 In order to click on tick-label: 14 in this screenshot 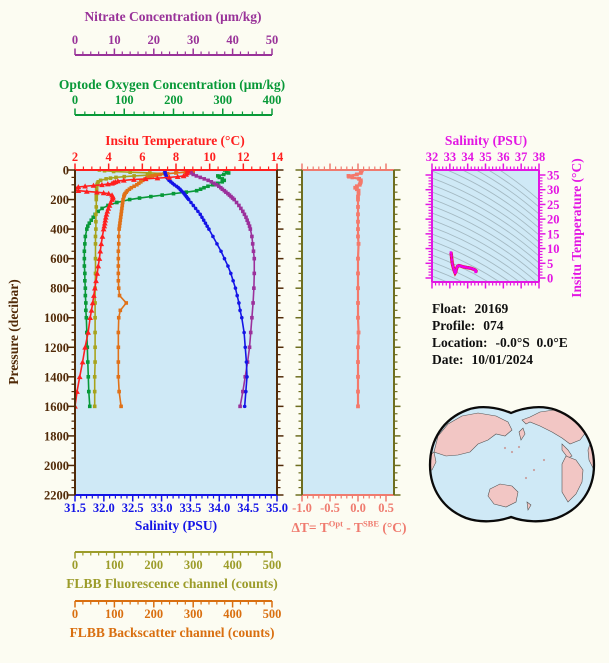, I will do `click(277, 157)`.